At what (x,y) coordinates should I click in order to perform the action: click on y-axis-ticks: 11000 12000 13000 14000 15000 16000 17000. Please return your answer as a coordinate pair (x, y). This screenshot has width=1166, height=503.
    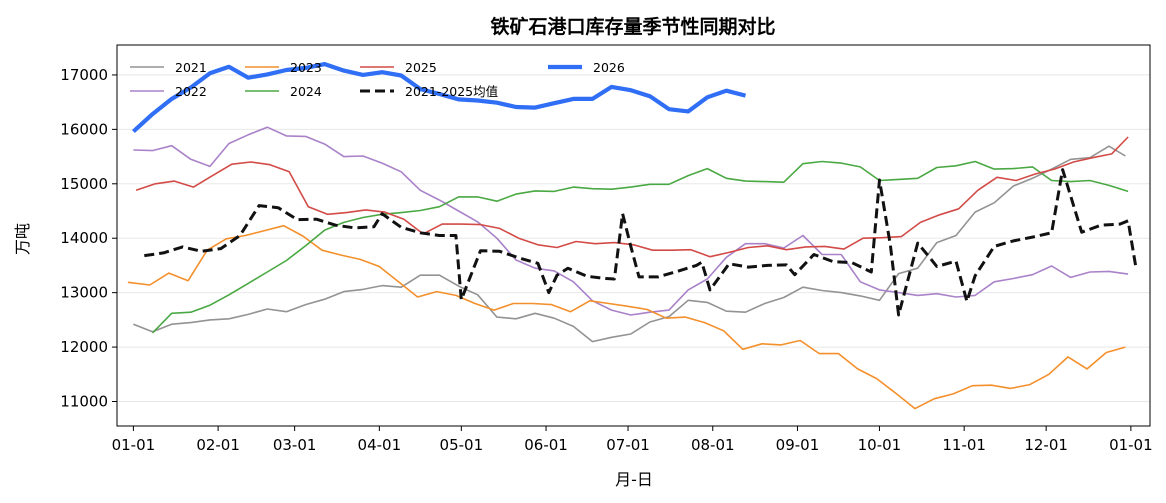
    Looking at the image, I should click on (88, 238).